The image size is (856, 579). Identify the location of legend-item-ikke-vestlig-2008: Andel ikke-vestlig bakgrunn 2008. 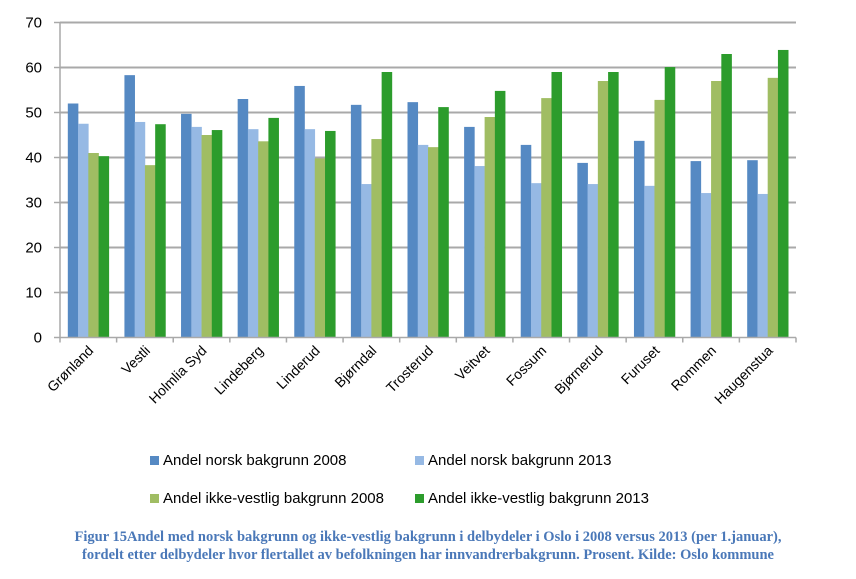
(267, 498).